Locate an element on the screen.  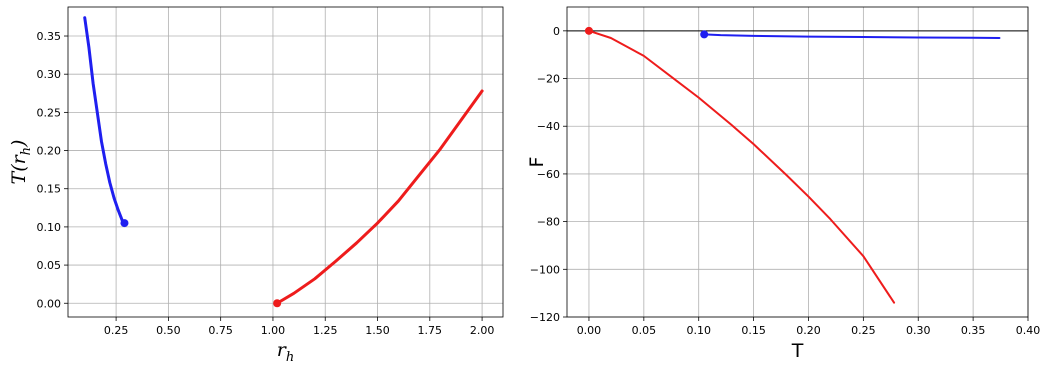
x-tick-label: 0.30 is located at coordinates (918, 330).